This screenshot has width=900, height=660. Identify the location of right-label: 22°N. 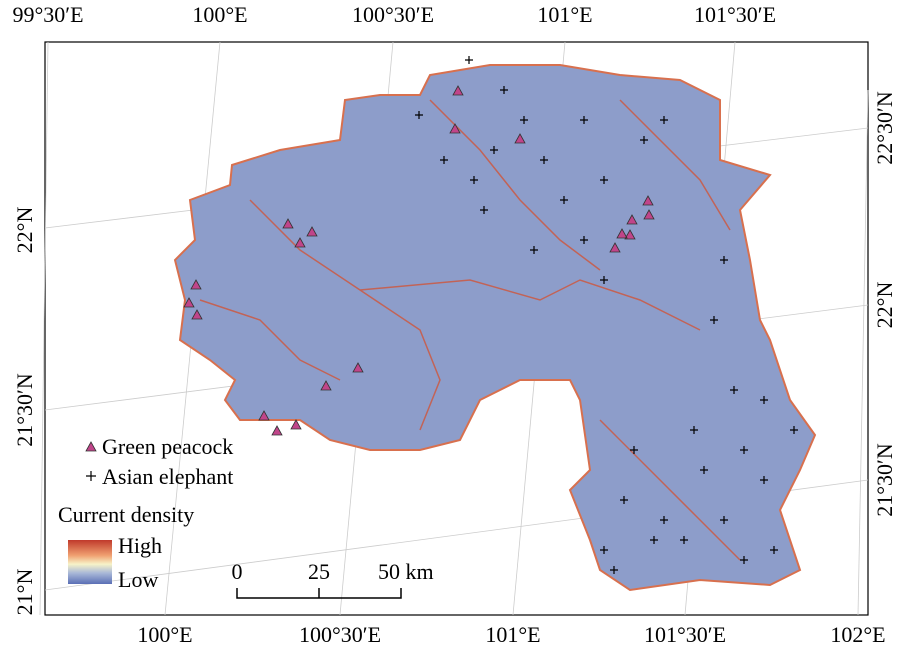
(884, 305).